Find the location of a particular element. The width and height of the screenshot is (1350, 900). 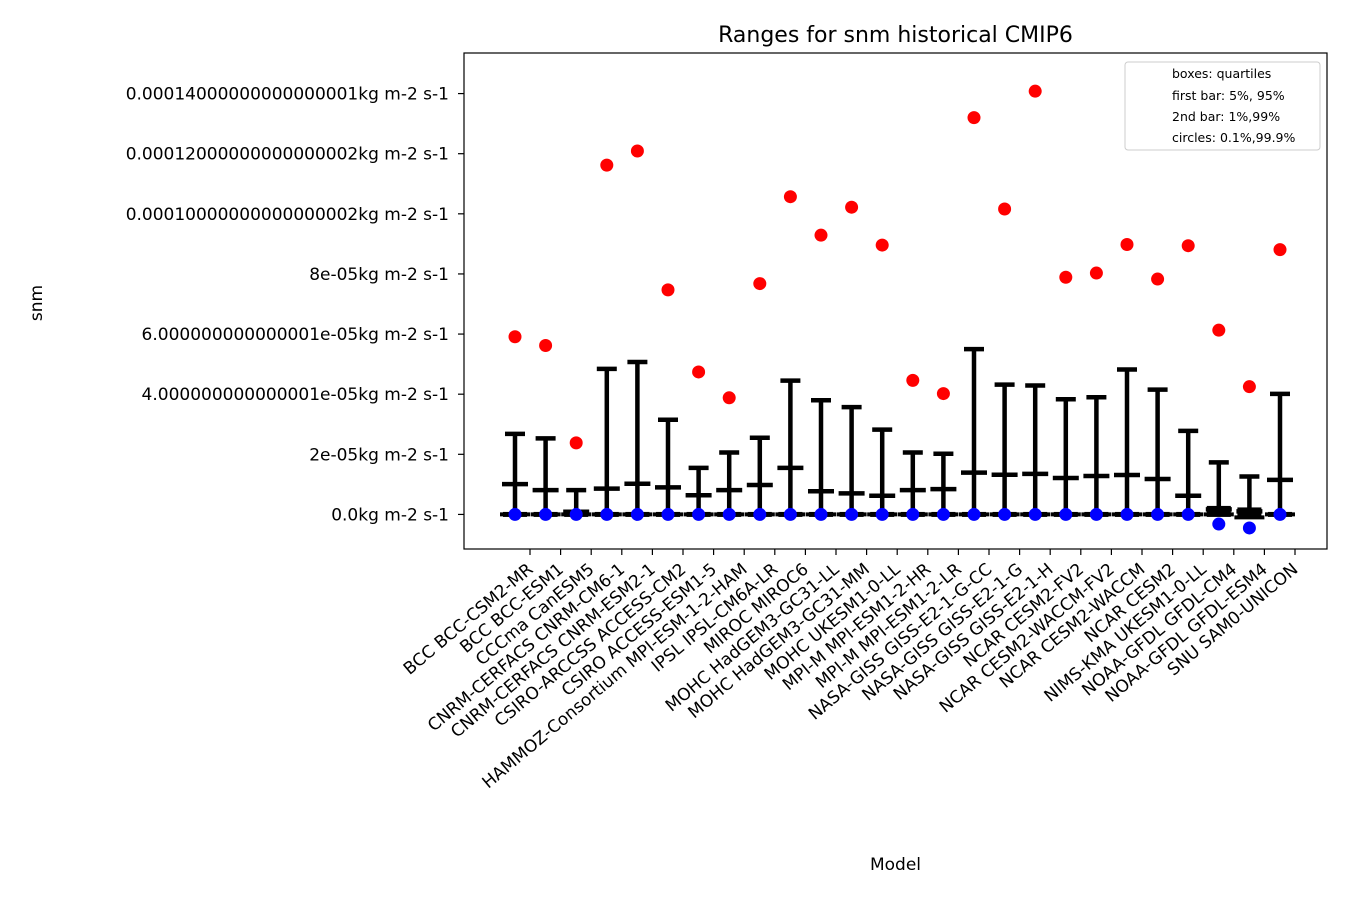

y-tick-label: 8e-05kg m-2 s-1 is located at coordinates (379, 275).